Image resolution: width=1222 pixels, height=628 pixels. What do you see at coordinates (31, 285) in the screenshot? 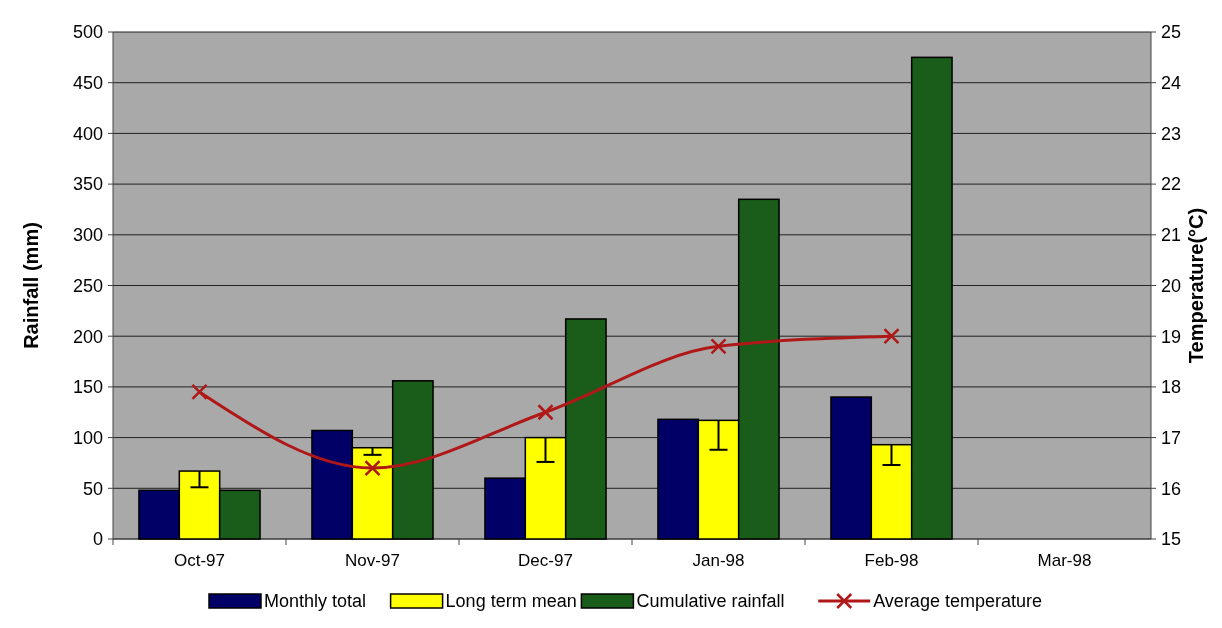
I see `y-axis-title: Rainfall (mm)` at bounding box center [31, 285].